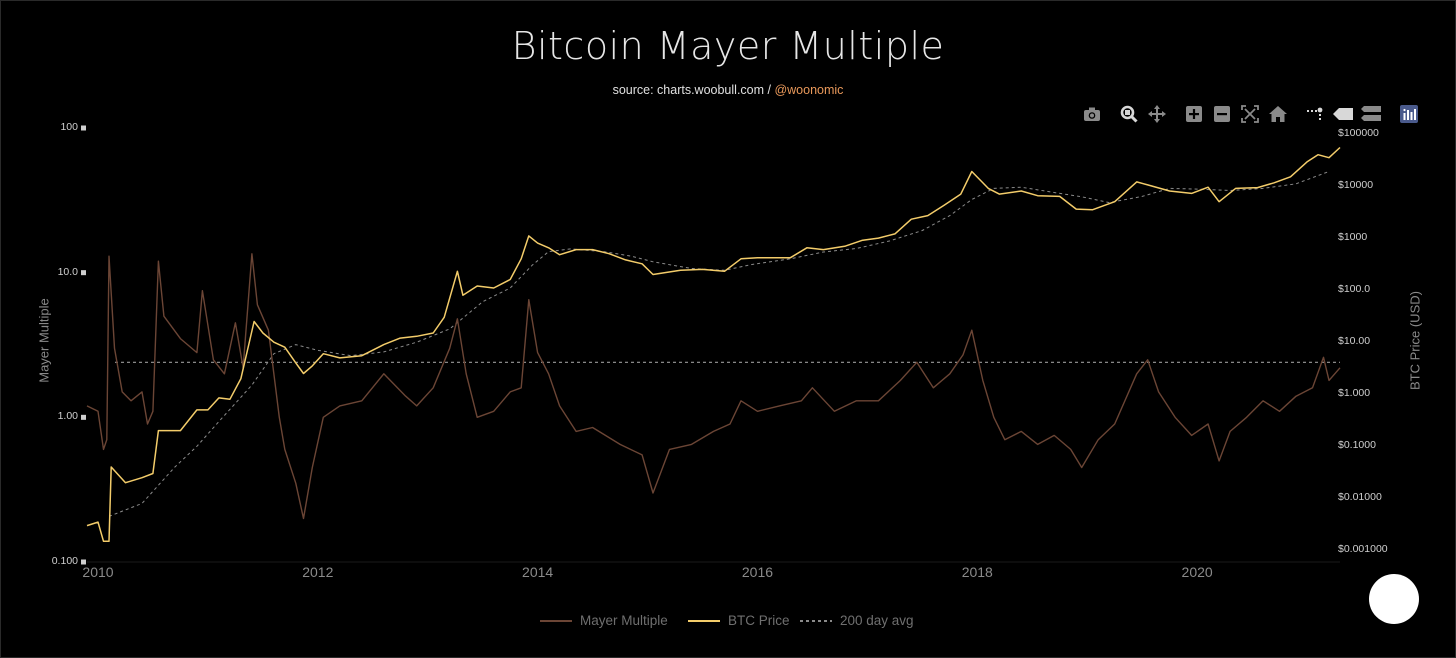 The image size is (1456, 658). Describe the element at coordinates (1278, 114) in the screenshot. I see `reset-axes-icon` at that location.